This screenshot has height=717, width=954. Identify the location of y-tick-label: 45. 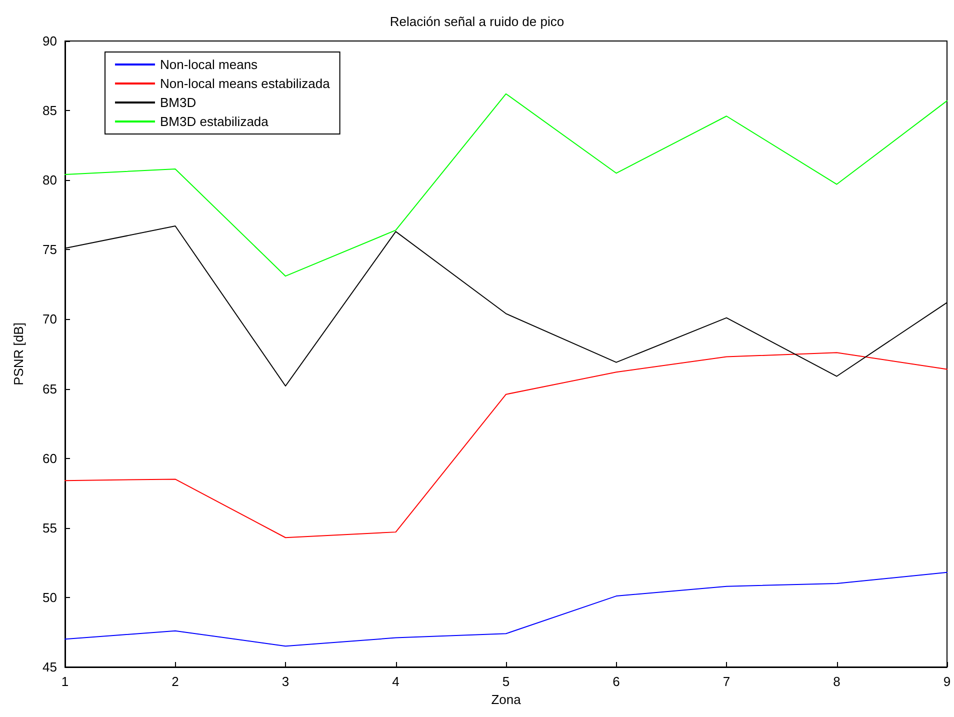
(49, 667).